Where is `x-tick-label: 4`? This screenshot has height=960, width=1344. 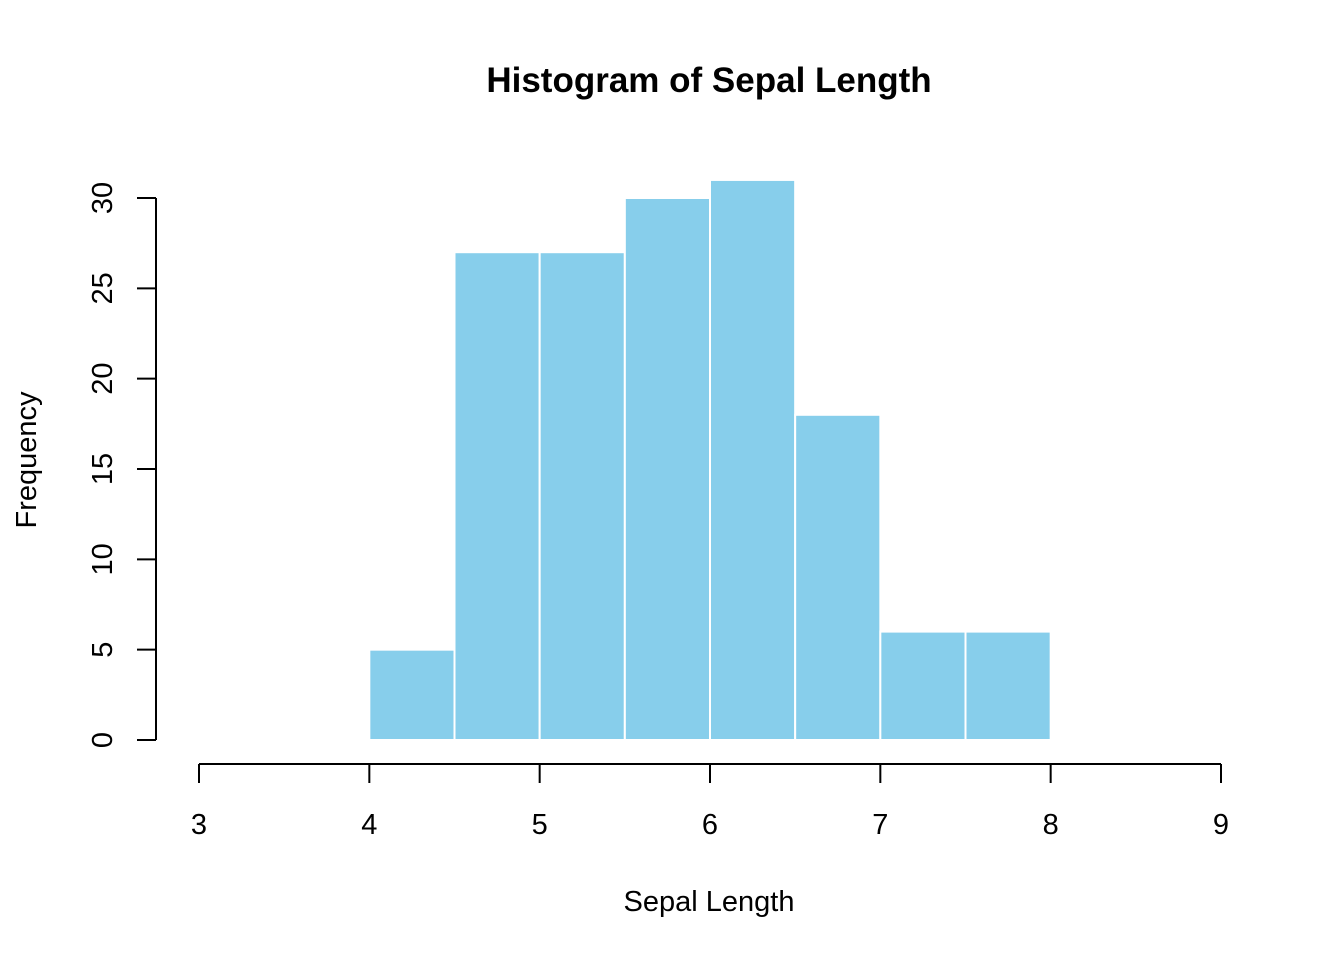 x-tick-label: 4 is located at coordinates (369, 825).